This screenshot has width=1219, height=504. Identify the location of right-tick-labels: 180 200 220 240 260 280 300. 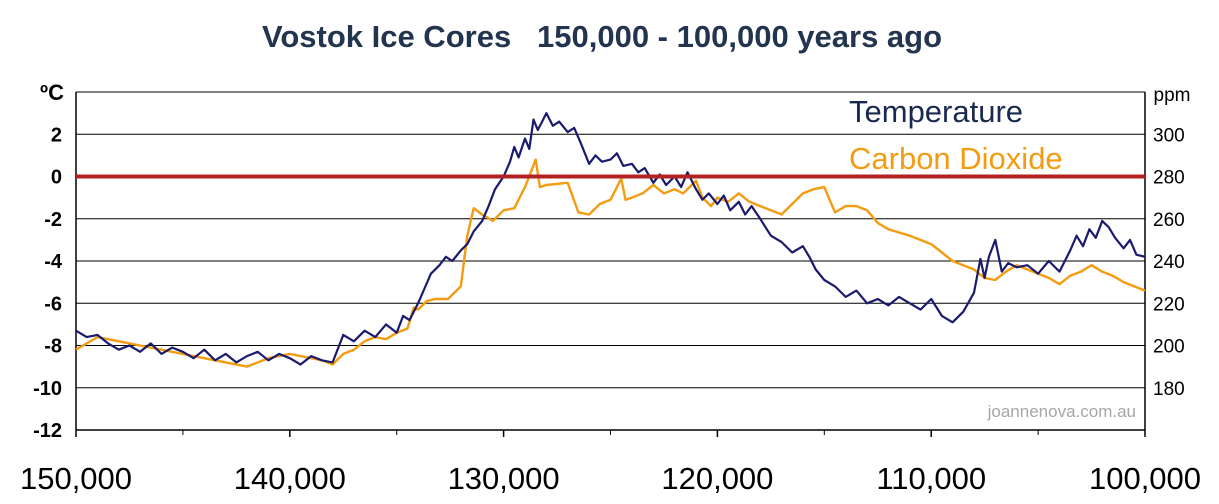
(1169, 262).